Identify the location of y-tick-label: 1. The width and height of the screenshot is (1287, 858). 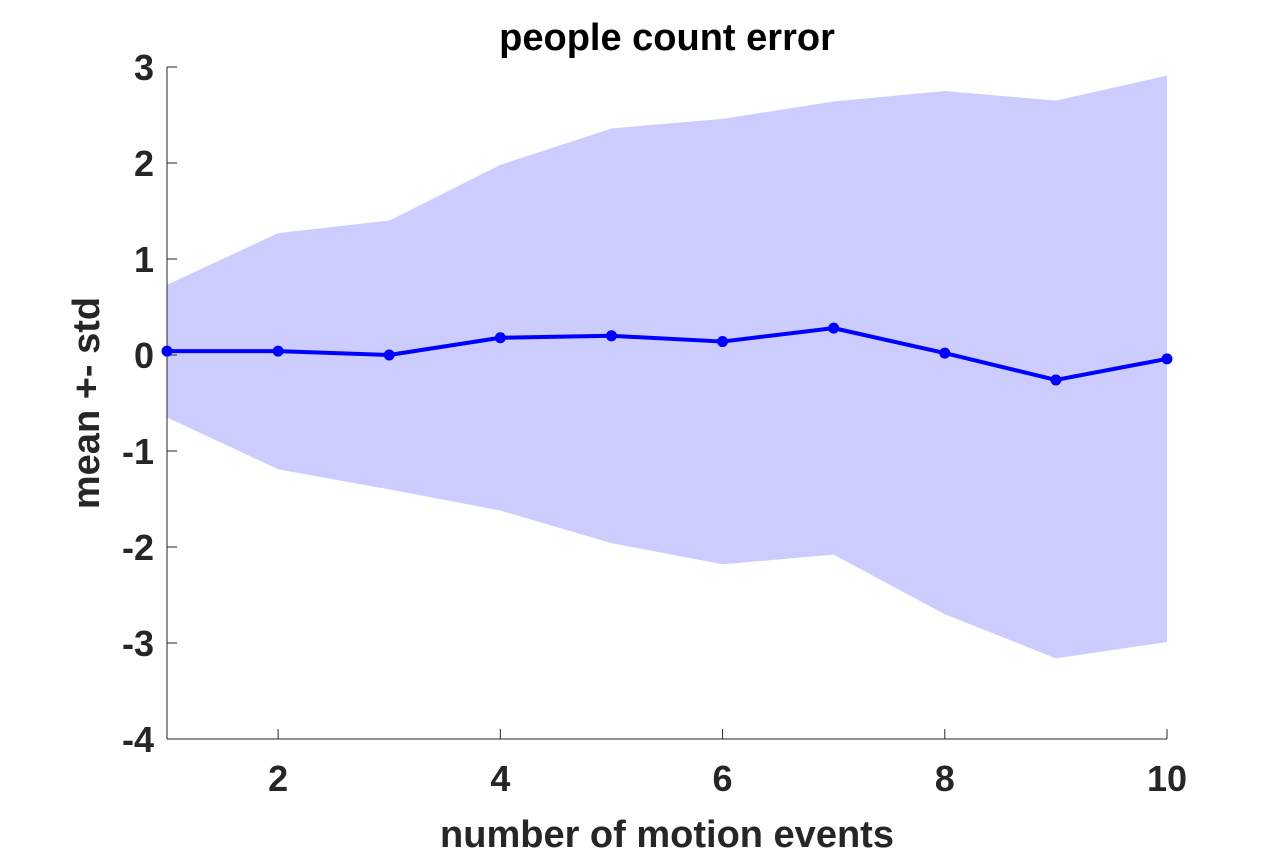
(144, 259).